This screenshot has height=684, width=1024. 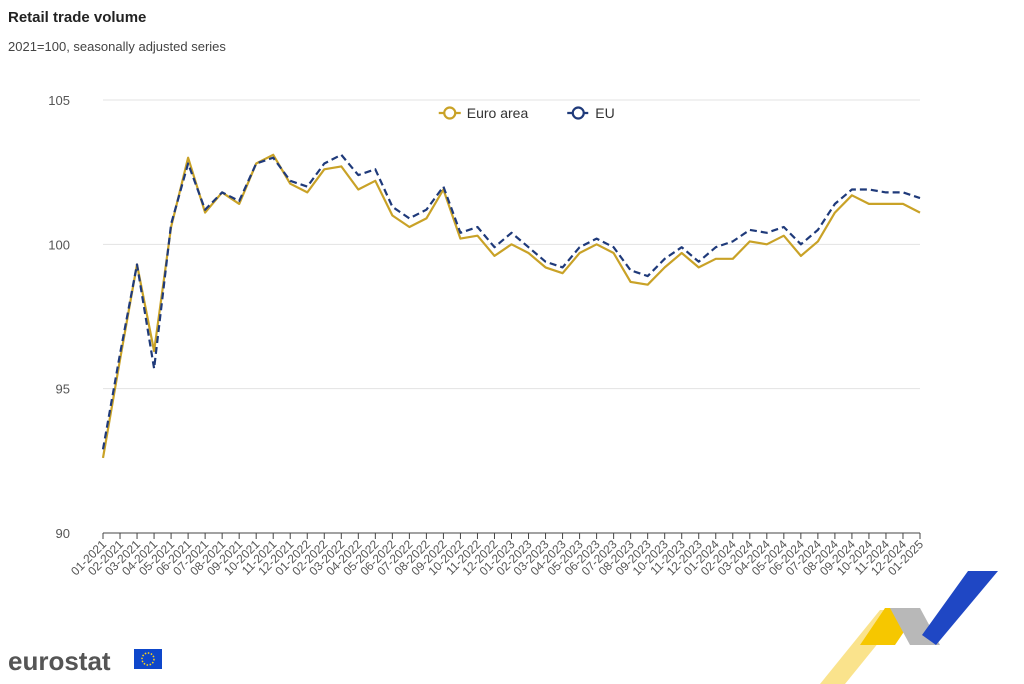 I want to click on legend: Euro area EU, so click(x=526, y=113).